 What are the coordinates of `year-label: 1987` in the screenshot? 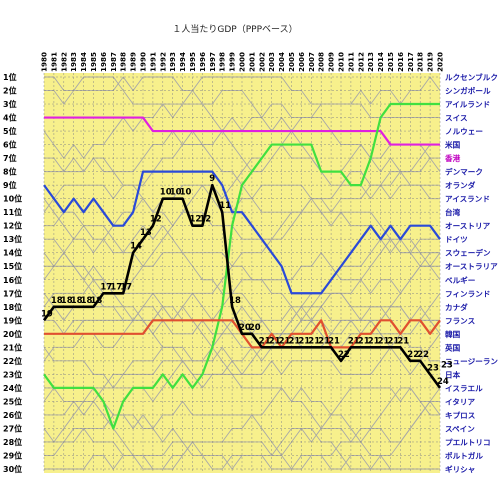 It's located at (113, 62).